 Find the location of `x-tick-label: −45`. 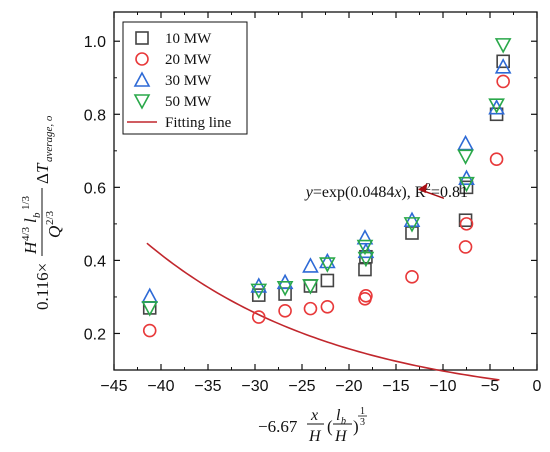

x-tick-label: −45 is located at coordinates (113, 386).